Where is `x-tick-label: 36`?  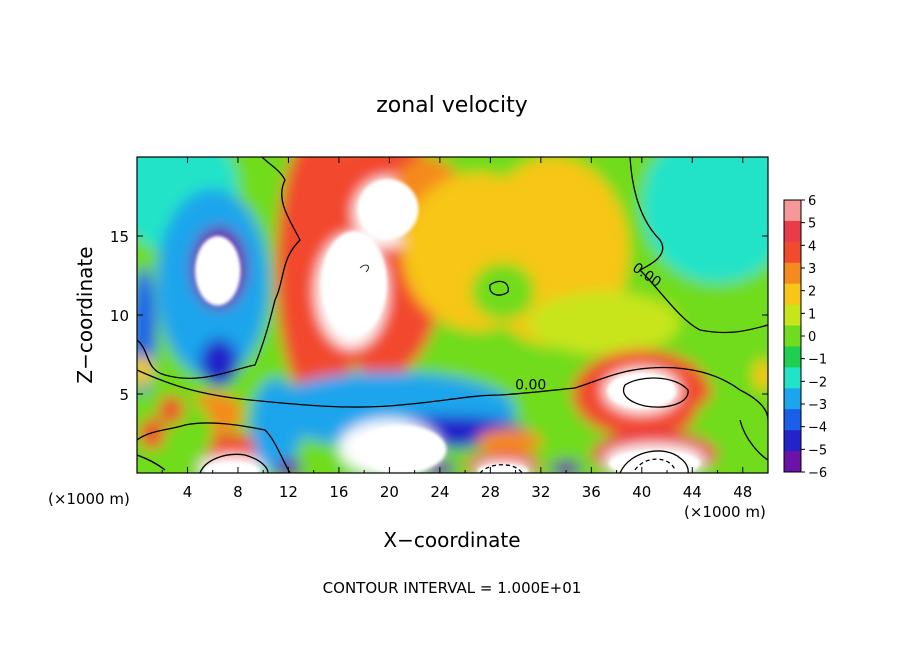
x-tick-label: 36 is located at coordinates (591, 492).